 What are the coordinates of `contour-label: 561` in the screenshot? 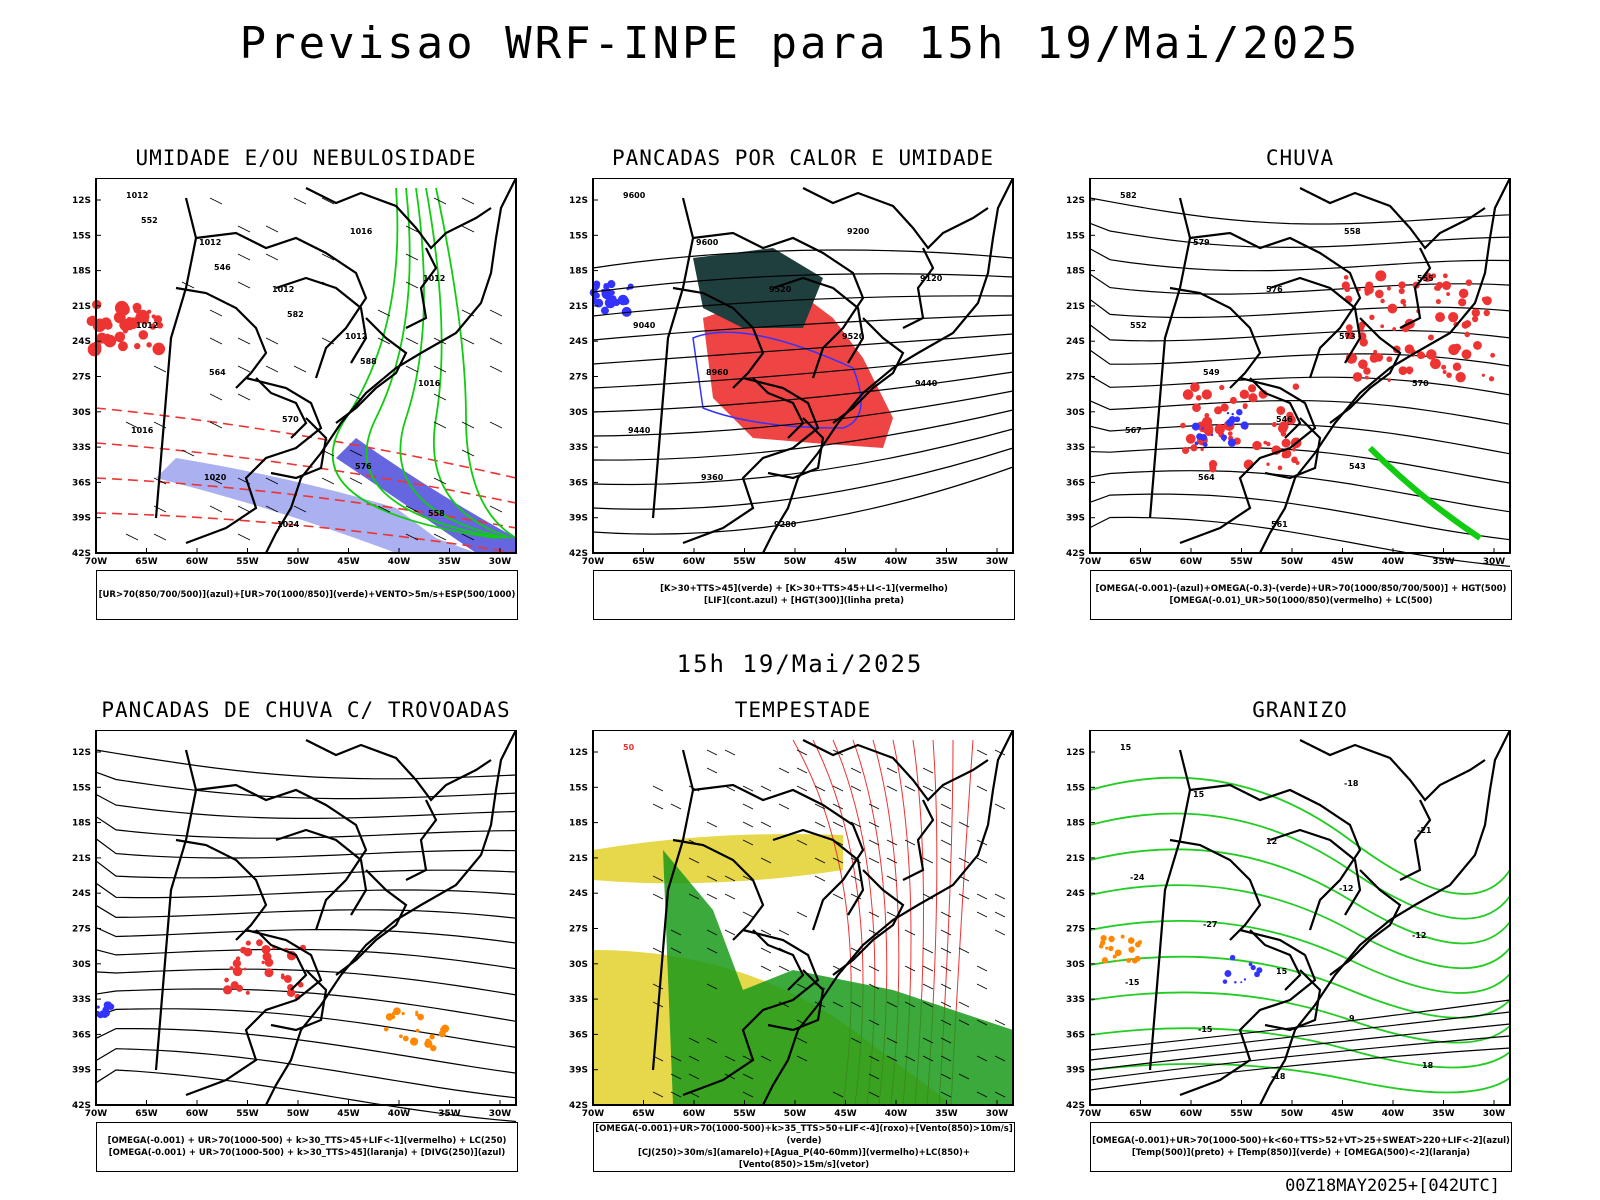 It's located at (1279, 524).